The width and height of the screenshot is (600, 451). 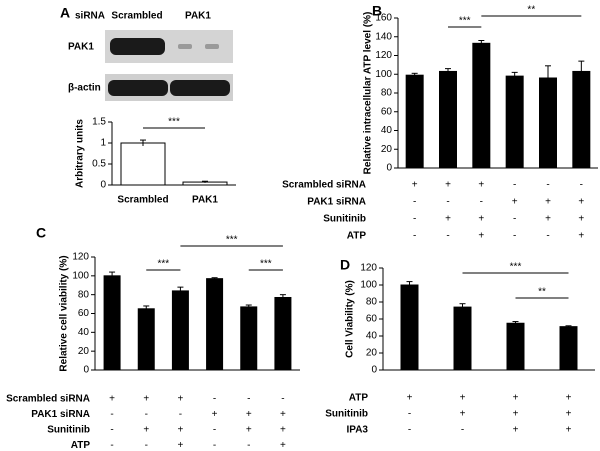 What do you see at coordinates (368, 268) in the screenshot?
I see `y-tick-label: 120` at bounding box center [368, 268].